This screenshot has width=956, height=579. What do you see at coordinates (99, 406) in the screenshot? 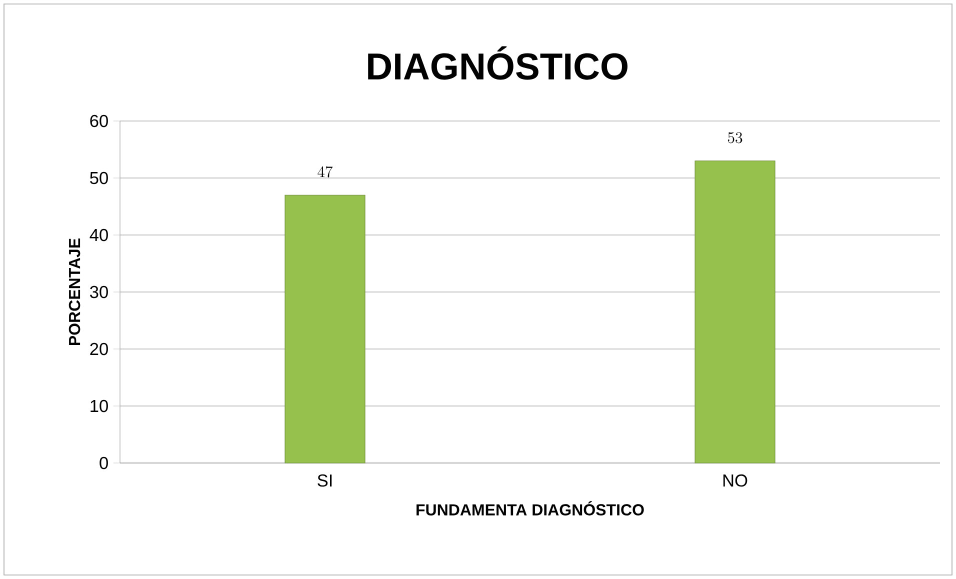
I see `y-tick-label: 10` at bounding box center [99, 406].